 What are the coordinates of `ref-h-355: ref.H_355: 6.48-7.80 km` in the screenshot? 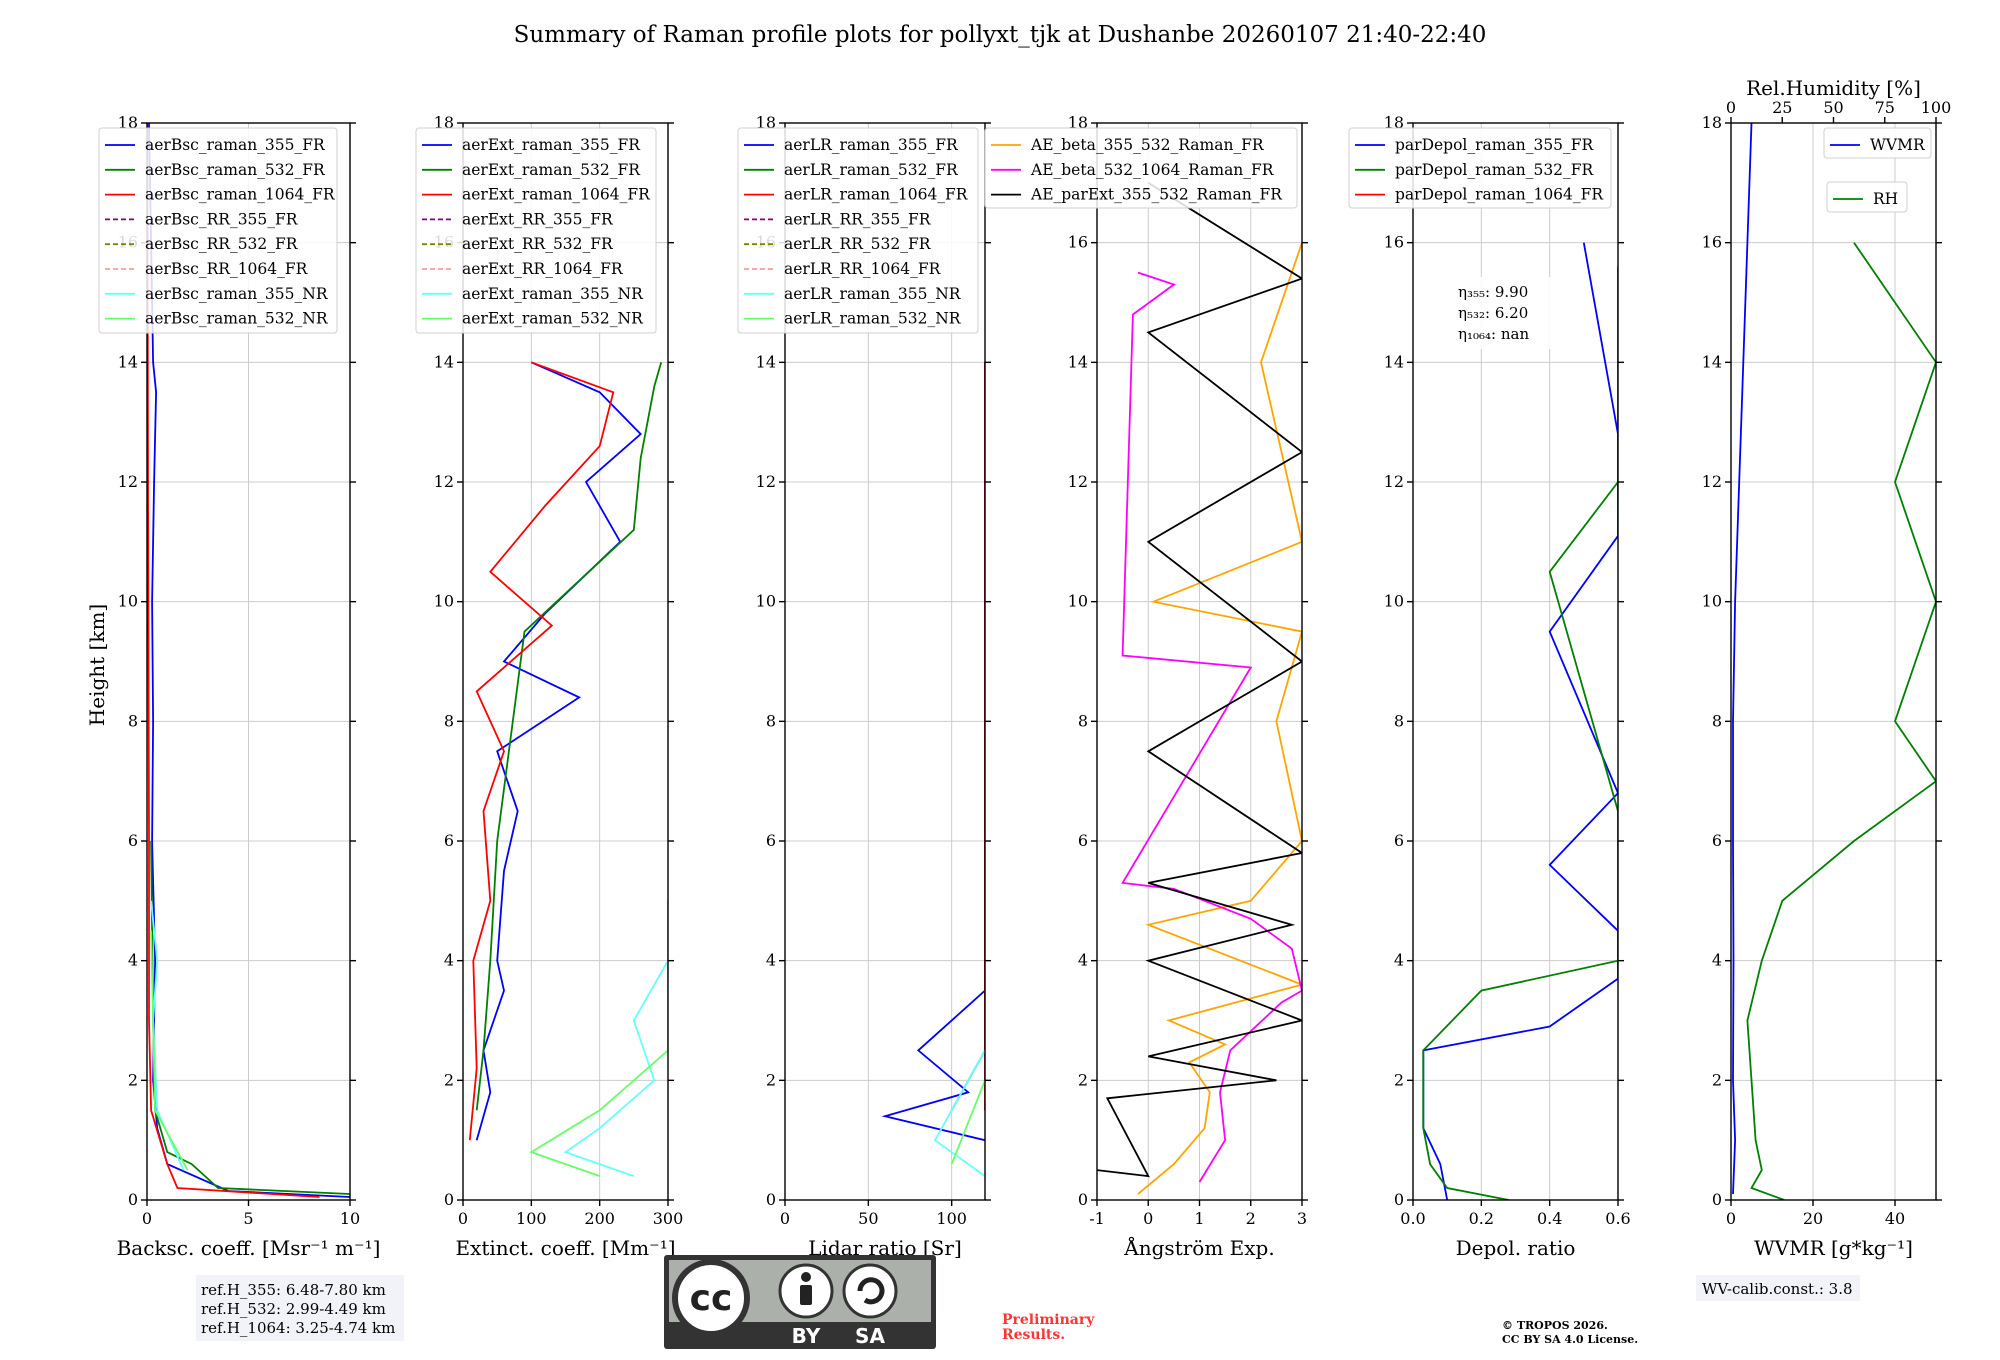 It's located at (293, 1290).